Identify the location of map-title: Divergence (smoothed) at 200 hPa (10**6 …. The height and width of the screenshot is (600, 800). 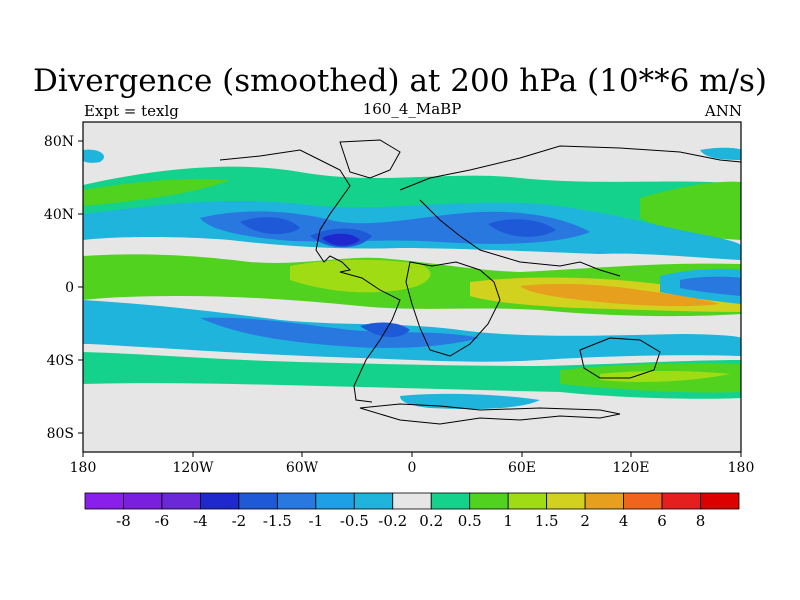
(400, 81).